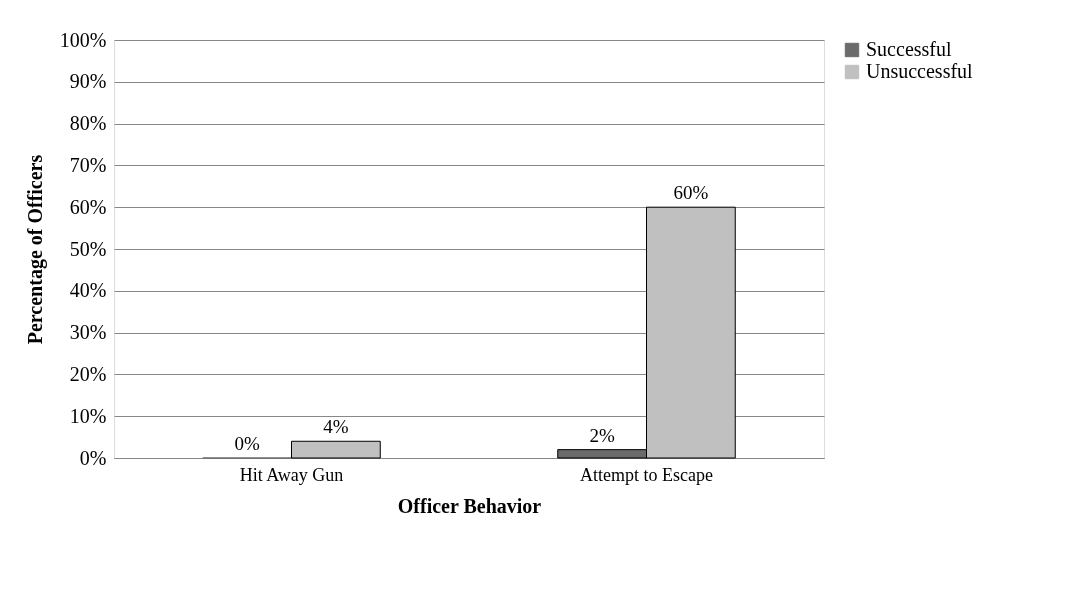 The image size is (1075, 611). What do you see at coordinates (88, 373) in the screenshot?
I see `y-tick-label: 20%` at bounding box center [88, 373].